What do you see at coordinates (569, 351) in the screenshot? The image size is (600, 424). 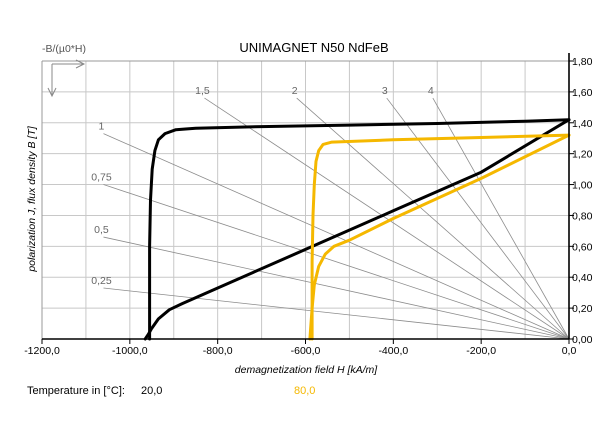 I see `x-tick-label: 0,0` at bounding box center [569, 351].